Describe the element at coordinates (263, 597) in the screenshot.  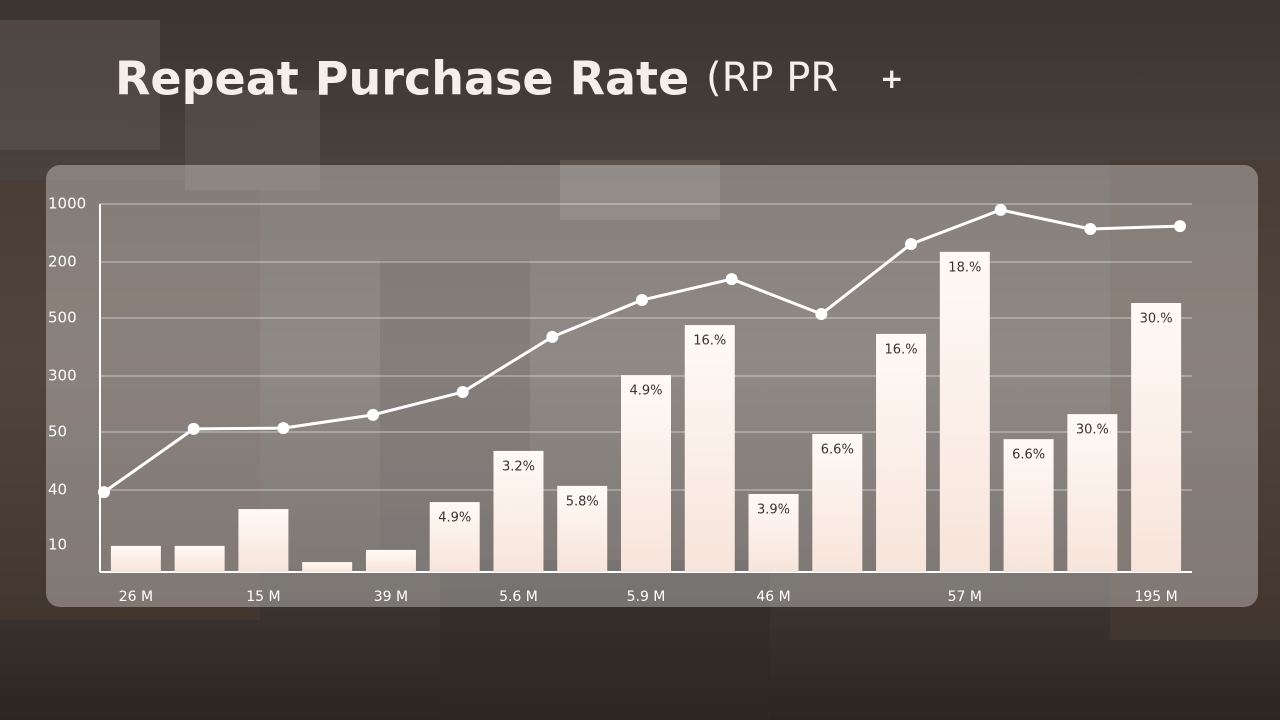
I see `x-tick-label: 15 M` at that location.